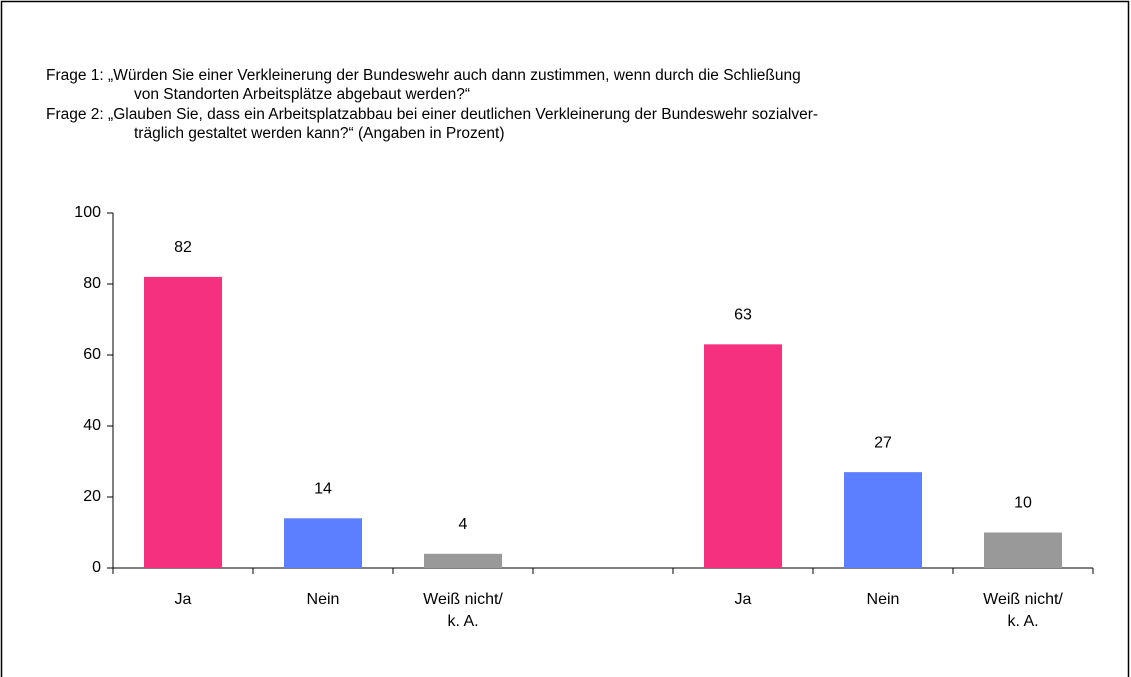 The height and width of the screenshot is (677, 1131). What do you see at coordinates (92, 283) in the screenshot?
I see `y-tick-label: 80` at bounding box center [92, 283].